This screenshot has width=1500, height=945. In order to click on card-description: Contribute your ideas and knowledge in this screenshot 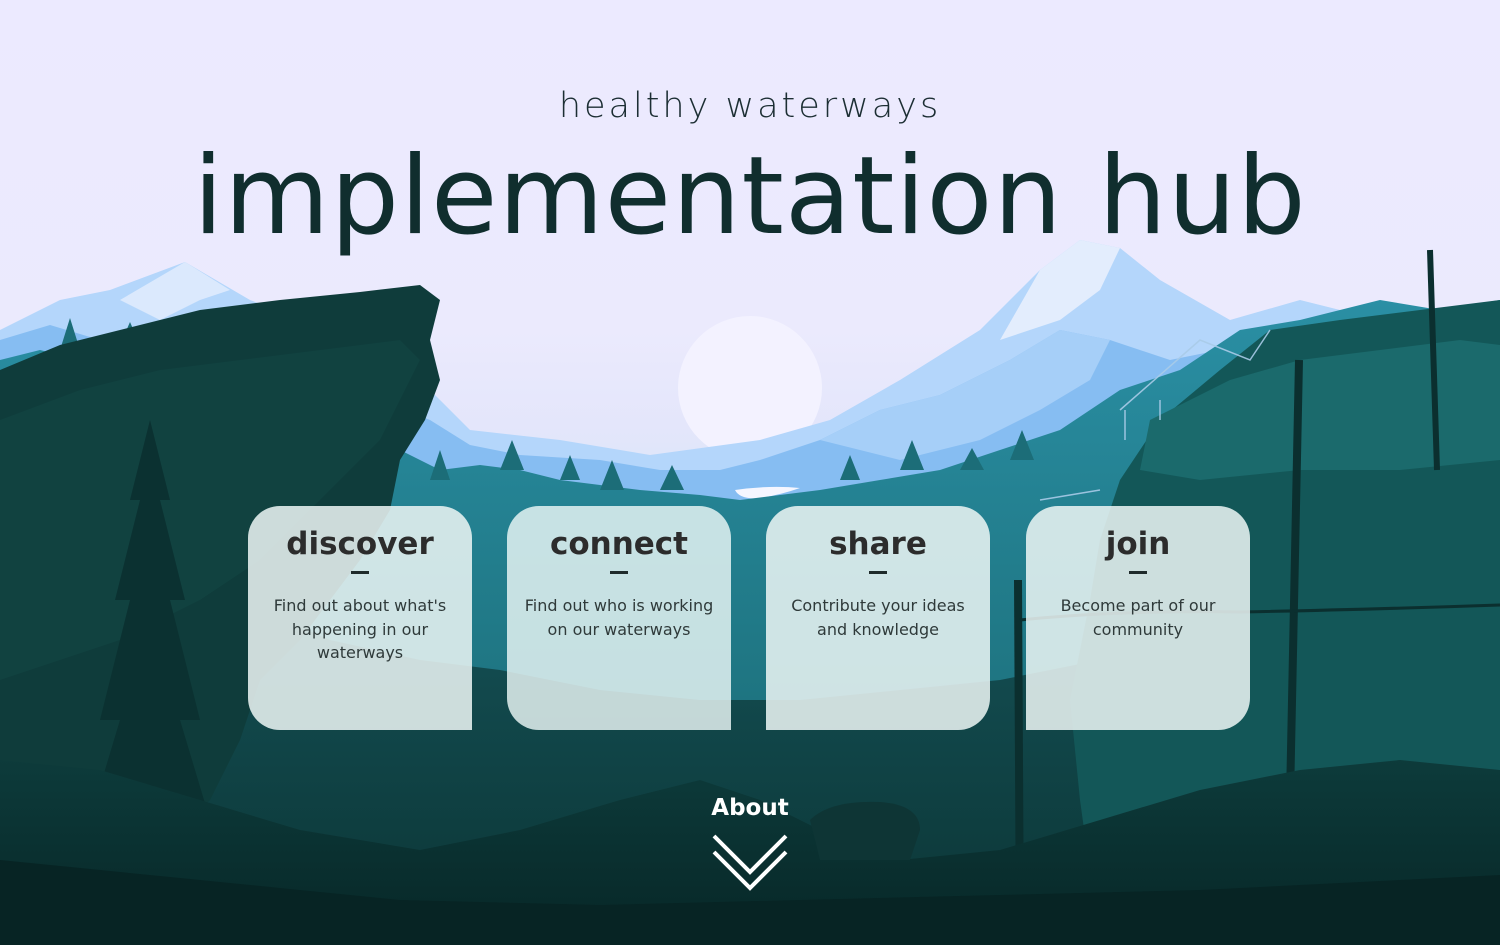, I will do `click(878, 617)`.